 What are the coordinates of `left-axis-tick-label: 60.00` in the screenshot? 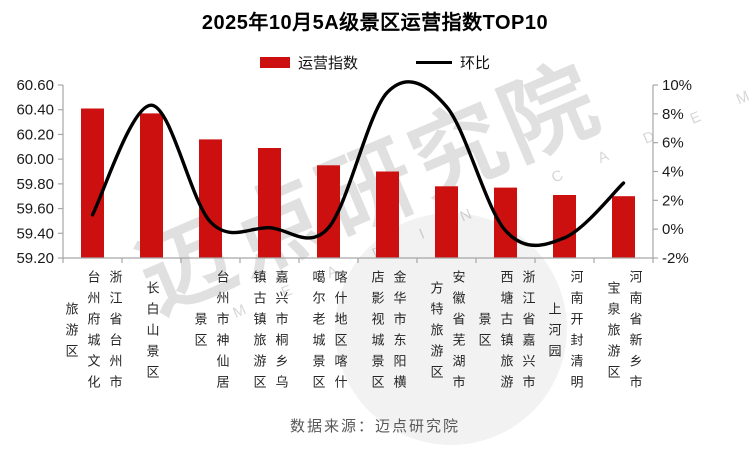 It's located at (35, 159).